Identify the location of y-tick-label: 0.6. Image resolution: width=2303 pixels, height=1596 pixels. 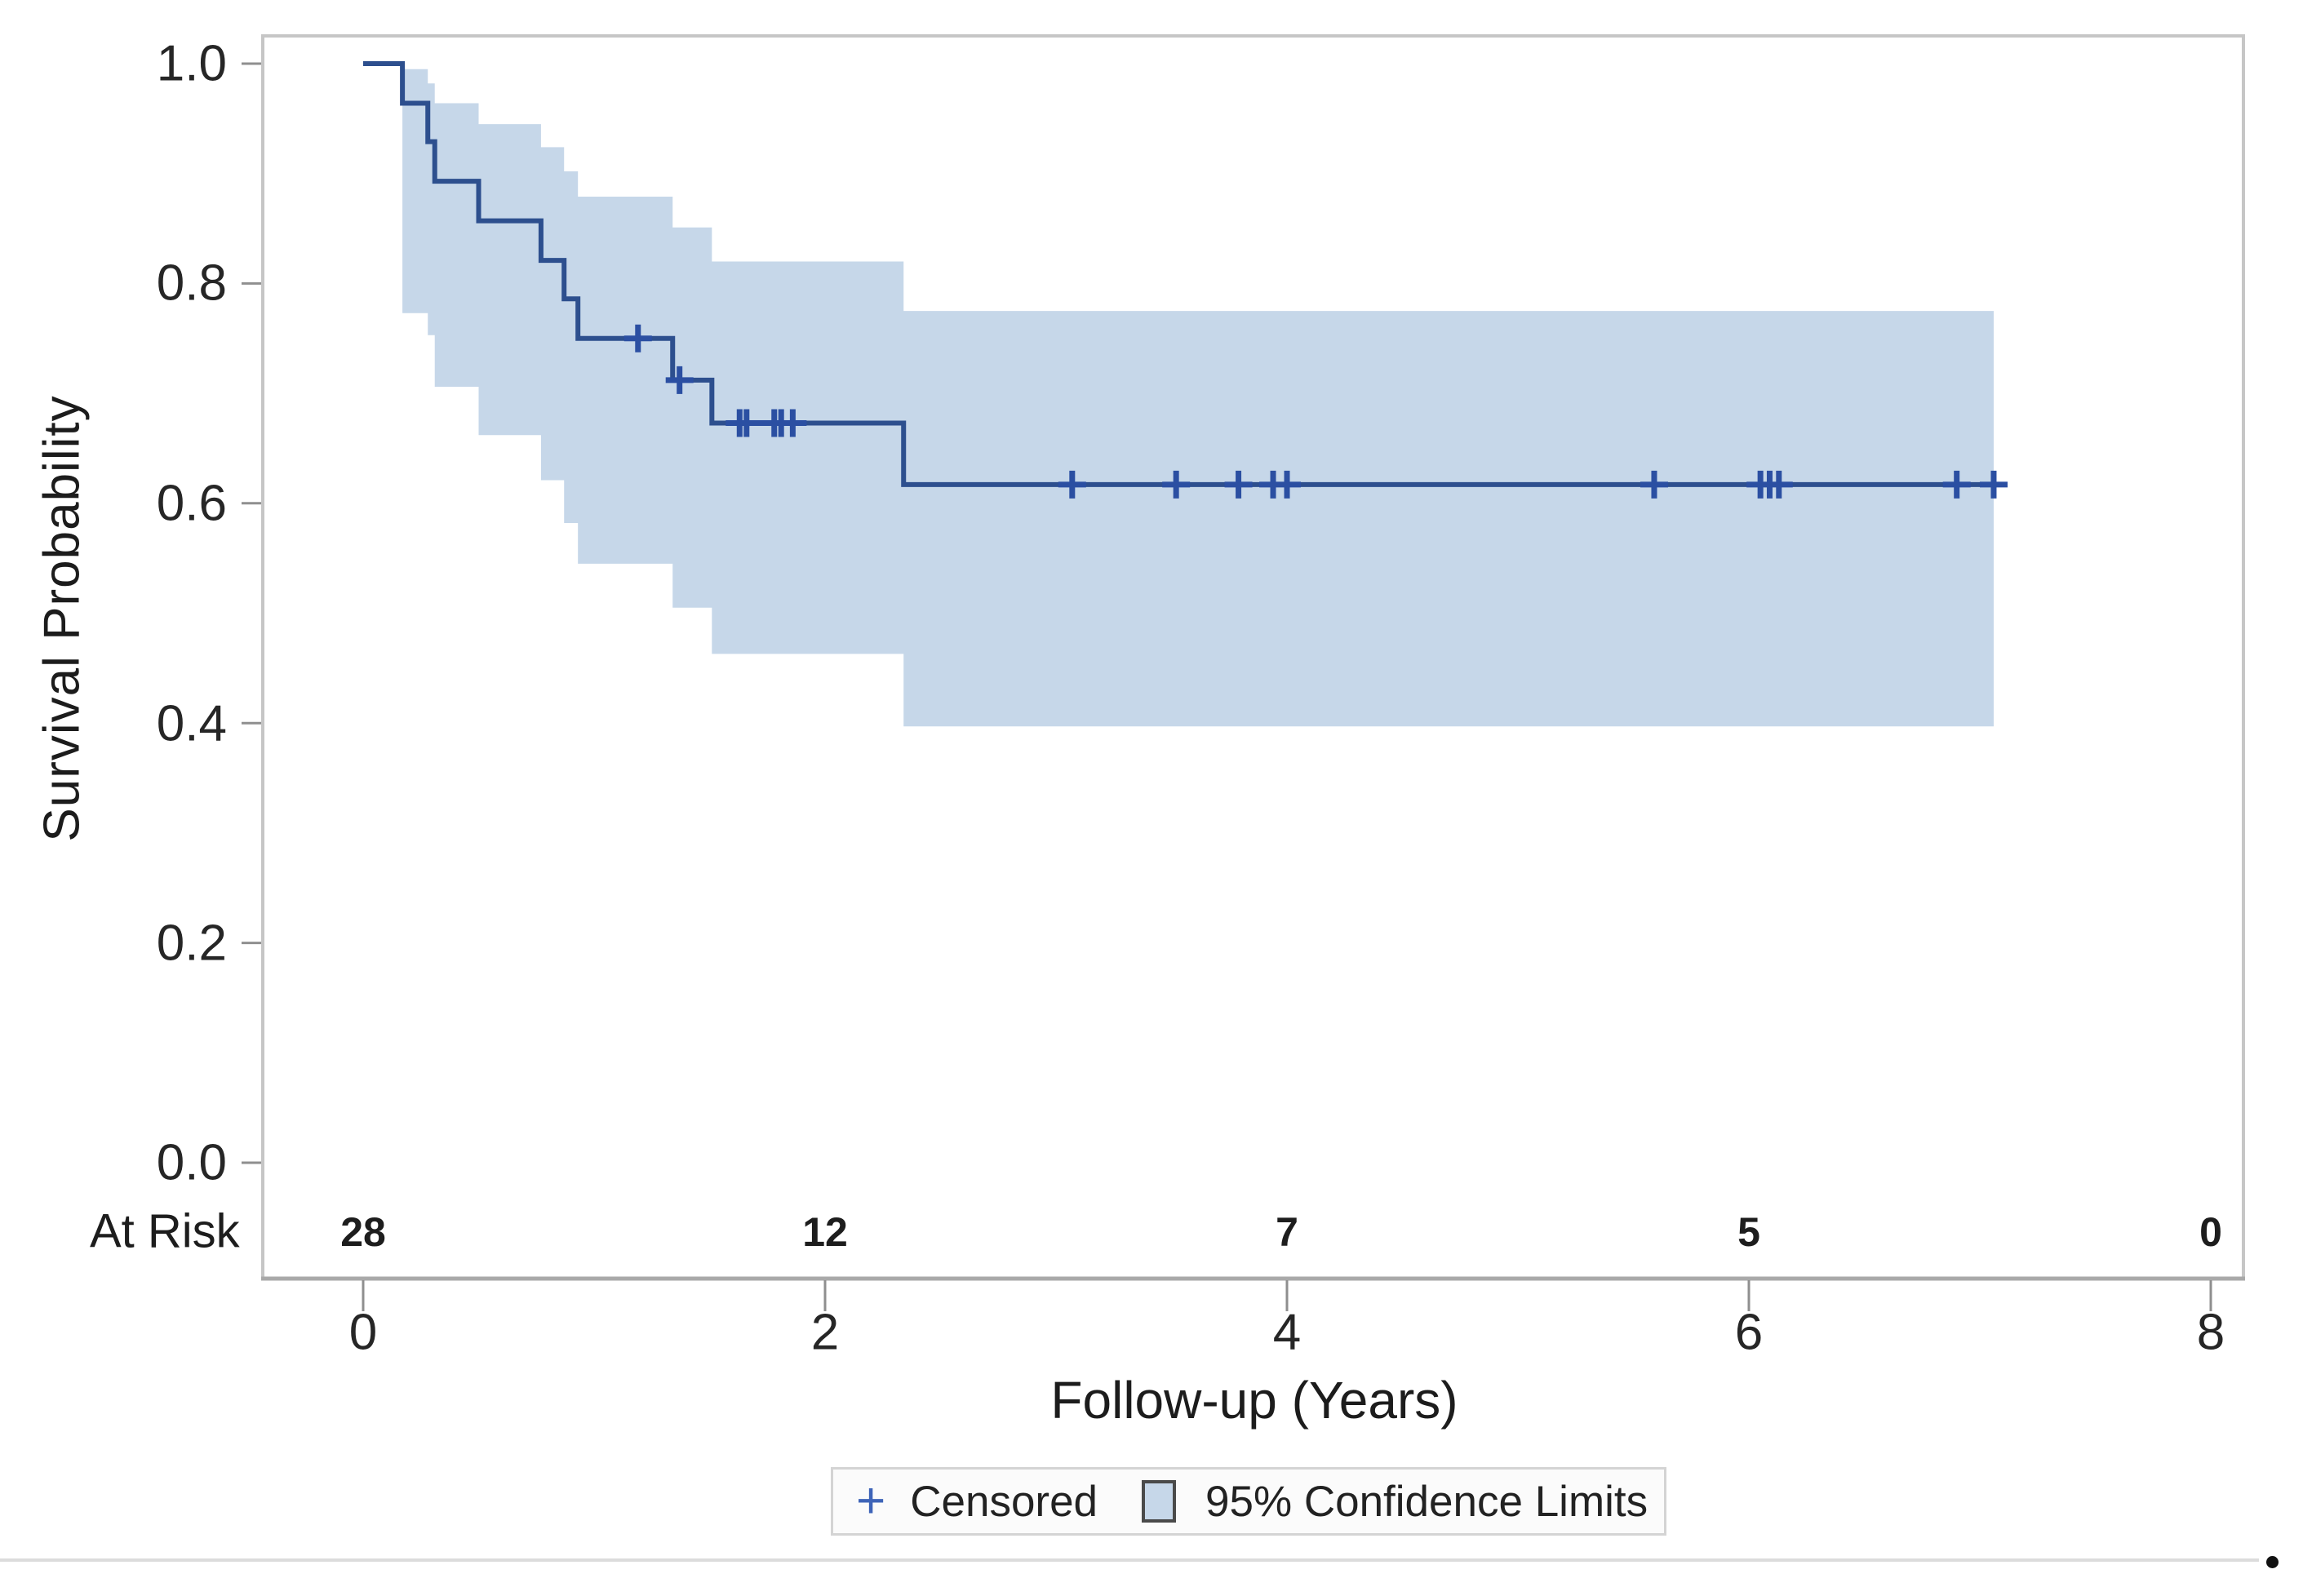
(191, 504).